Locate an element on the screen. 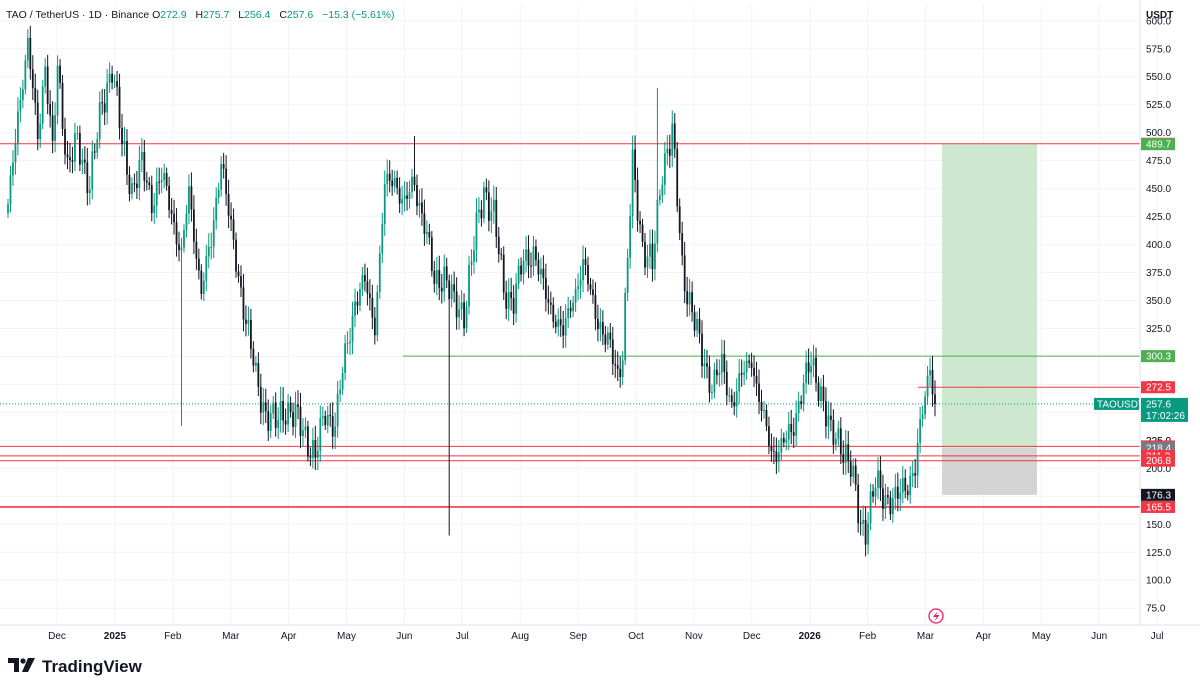  price-tick-label: 550.0 is located at coordinates (1158, 77).